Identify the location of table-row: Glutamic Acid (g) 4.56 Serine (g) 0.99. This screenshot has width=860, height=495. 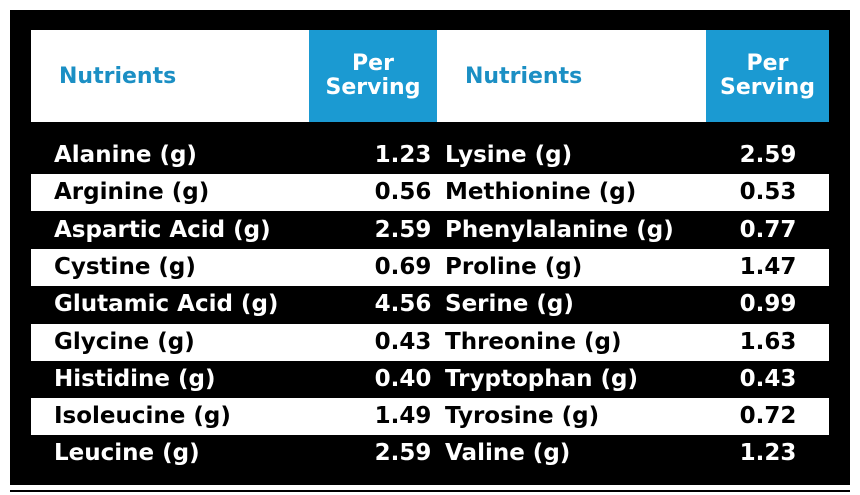
(430, 304).